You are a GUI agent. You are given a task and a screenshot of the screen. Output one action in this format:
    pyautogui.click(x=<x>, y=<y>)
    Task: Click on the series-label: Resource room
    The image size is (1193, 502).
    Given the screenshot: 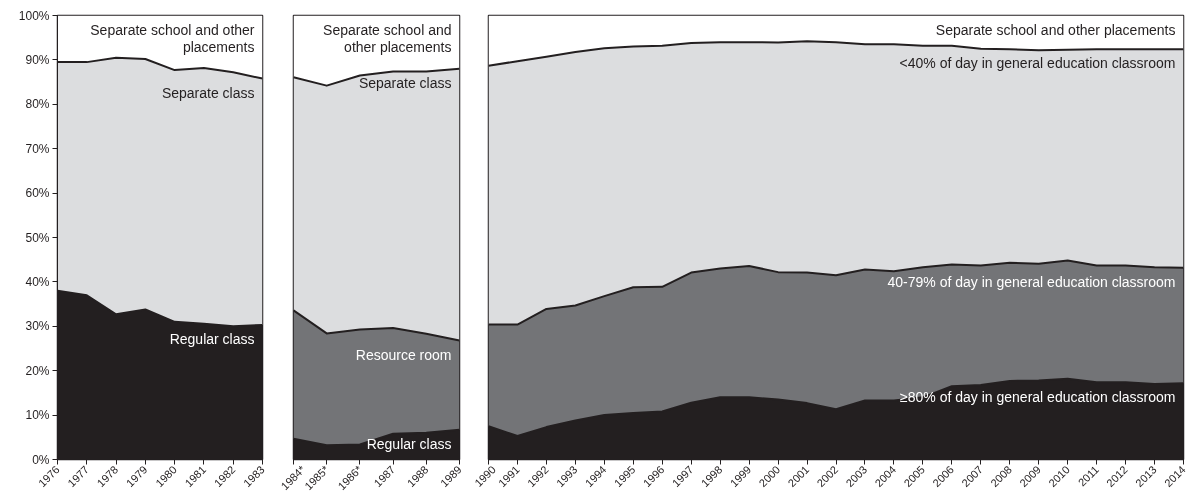 What is the action you would take?
    pyautogui.click(x=403, y=354)
    